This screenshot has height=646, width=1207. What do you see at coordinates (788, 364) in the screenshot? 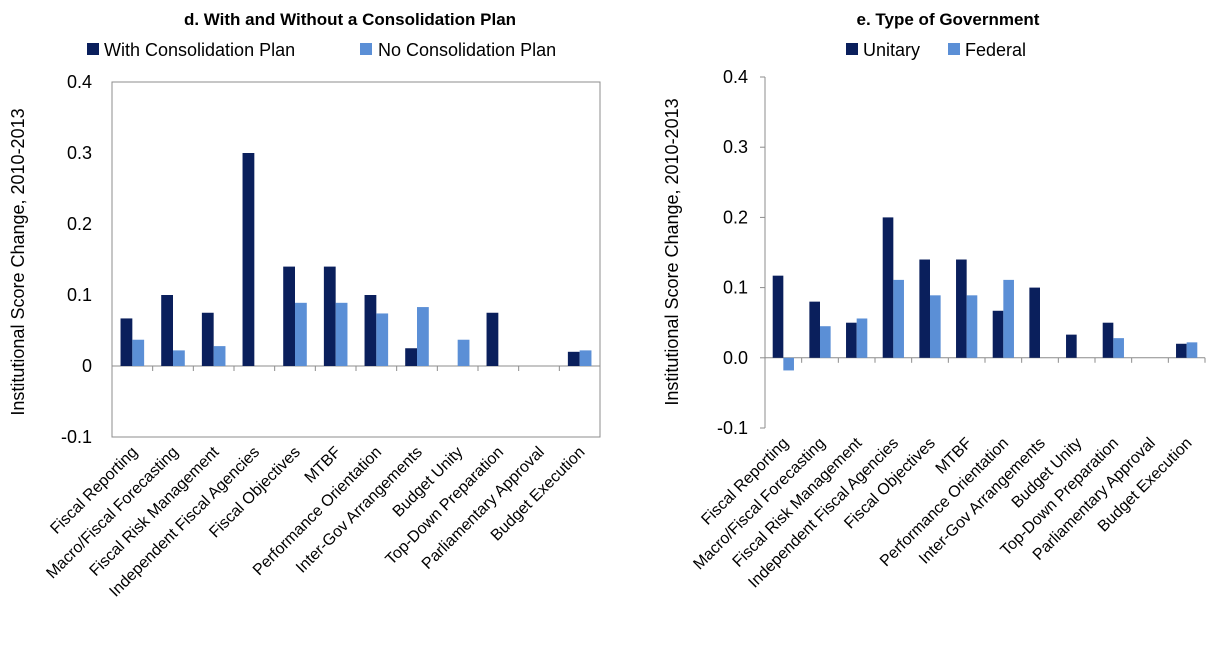
I see `bar-federal-fiscal-reporting` at bounding box center [788, 364].